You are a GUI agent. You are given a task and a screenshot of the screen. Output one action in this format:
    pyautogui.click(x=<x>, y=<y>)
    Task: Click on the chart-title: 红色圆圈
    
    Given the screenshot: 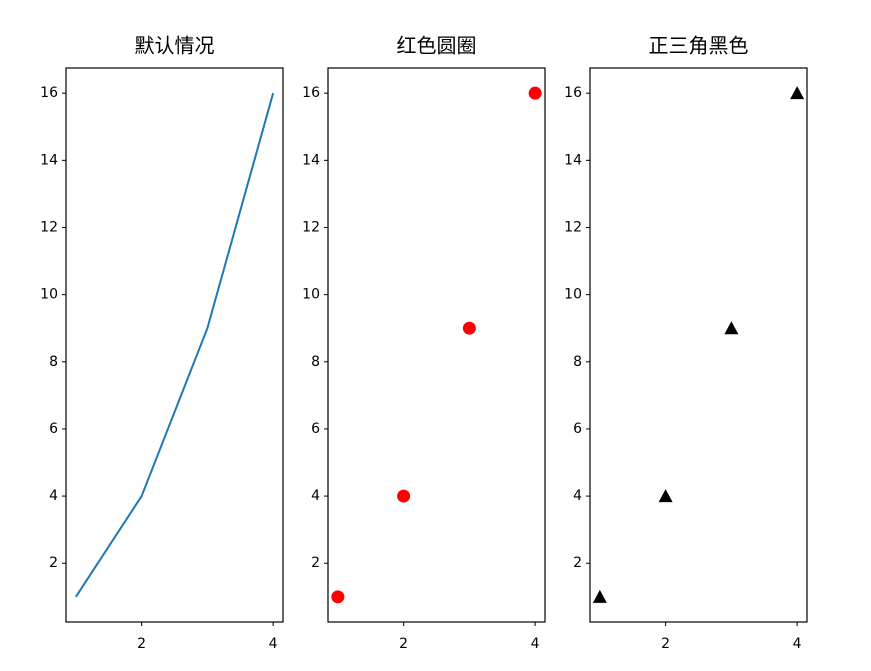 What is the action you would take?
    pyautogui.click(x=437, y=46)
    